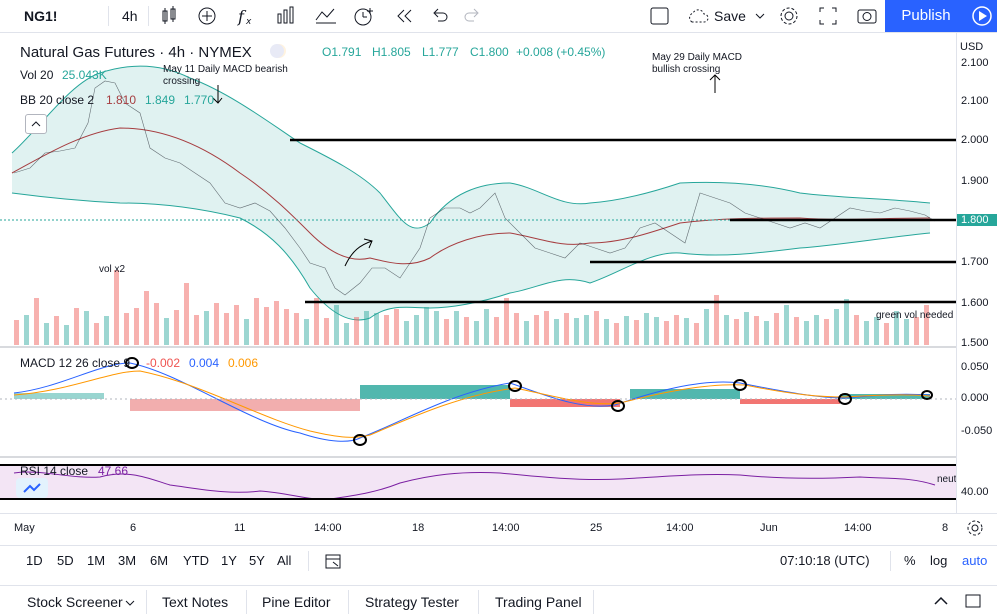 This screenshot has width=997, height=616. What do you see at coordinates (195, 602) in the screenshot?
I see `tab-text-notes: Text Notes` at bounding box center [195, 602].